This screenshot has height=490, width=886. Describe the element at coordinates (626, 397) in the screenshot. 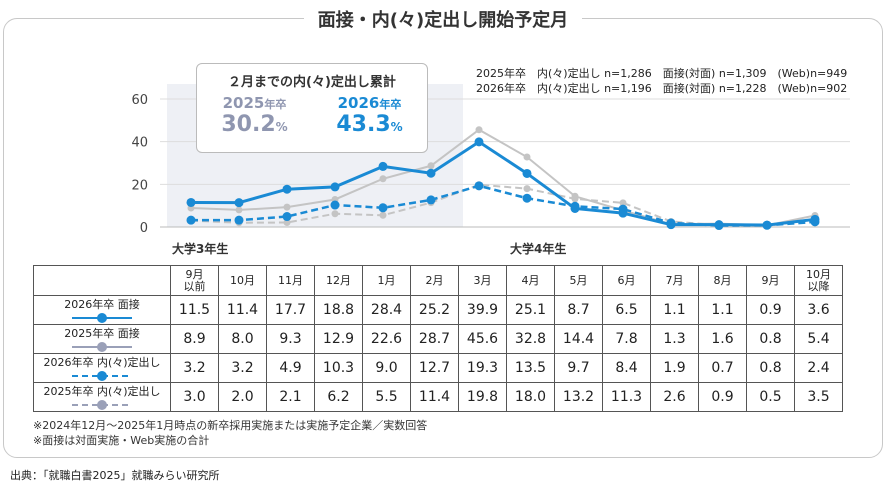

I see `data-value: 11.3` at that location.